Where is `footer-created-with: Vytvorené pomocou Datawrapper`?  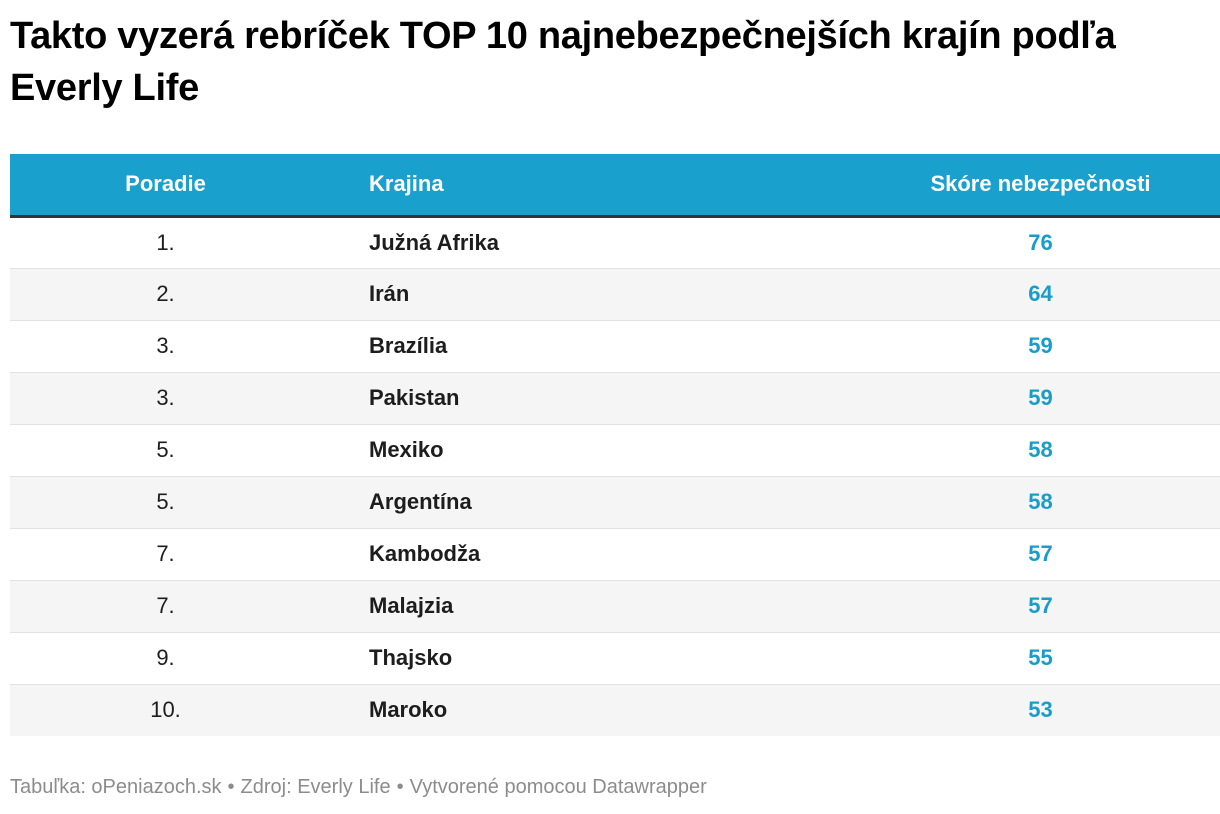
footer-created-with: Vytvorené pomocou Datawrapper is located at coordinates (558, 787).